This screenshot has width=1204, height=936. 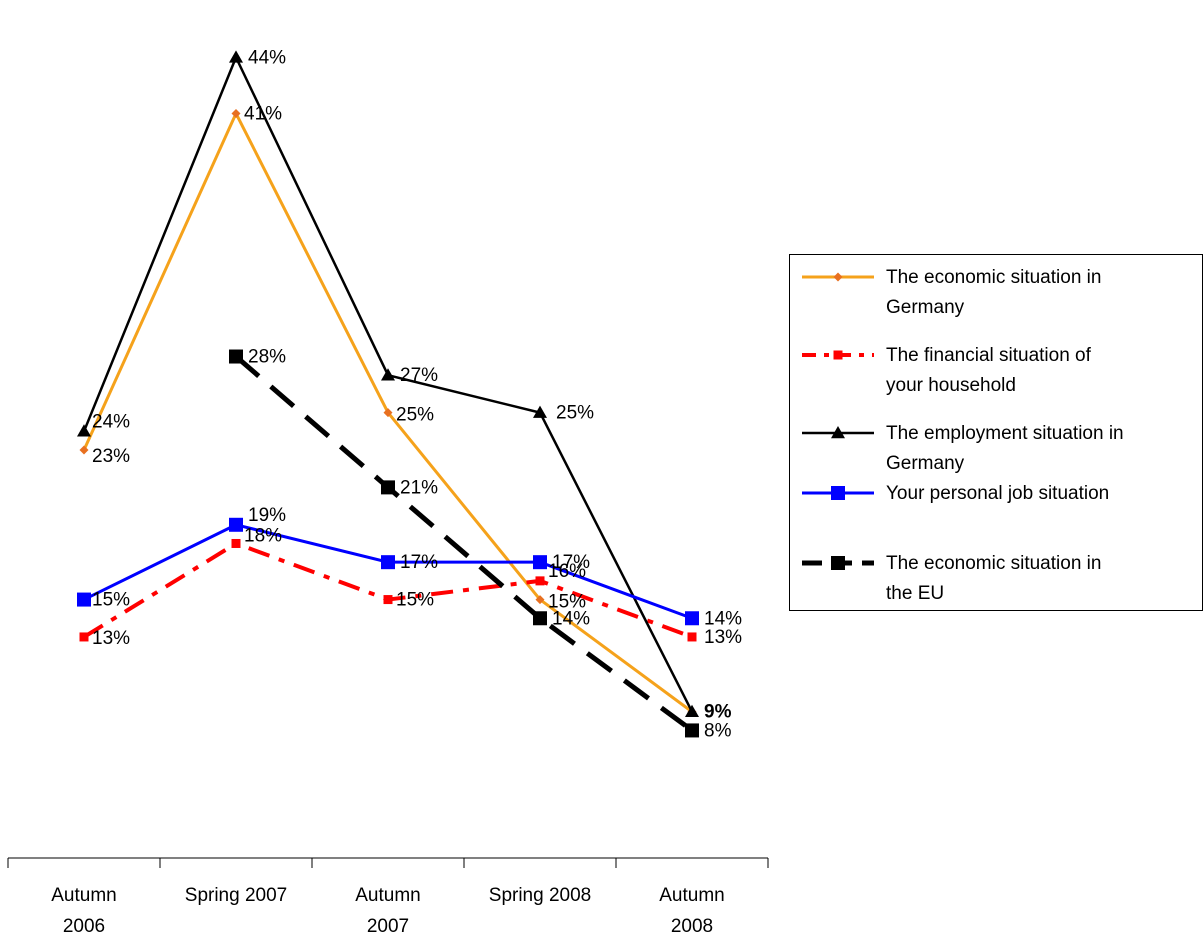 I want to click on data-label-the-economic-situation-in-the-eu: 14%, so click(x=571, y=618).